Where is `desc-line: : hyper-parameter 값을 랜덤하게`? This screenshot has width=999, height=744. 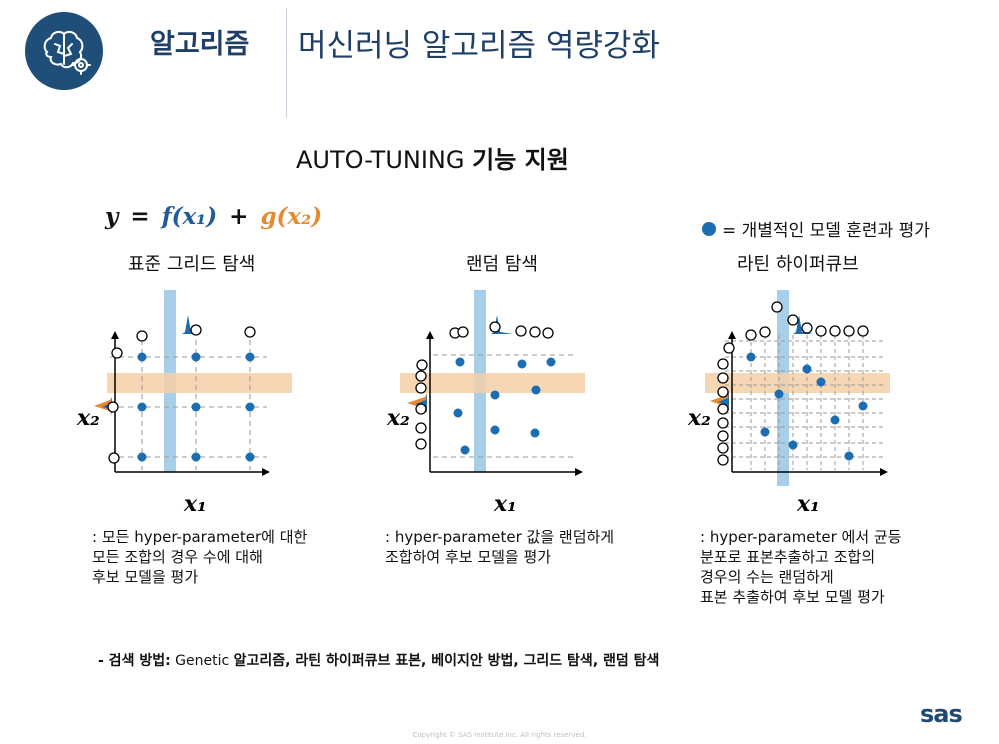 desc-line: : hyper-parameter 값을 랜덤하게 is located at coordinates (500, 537).